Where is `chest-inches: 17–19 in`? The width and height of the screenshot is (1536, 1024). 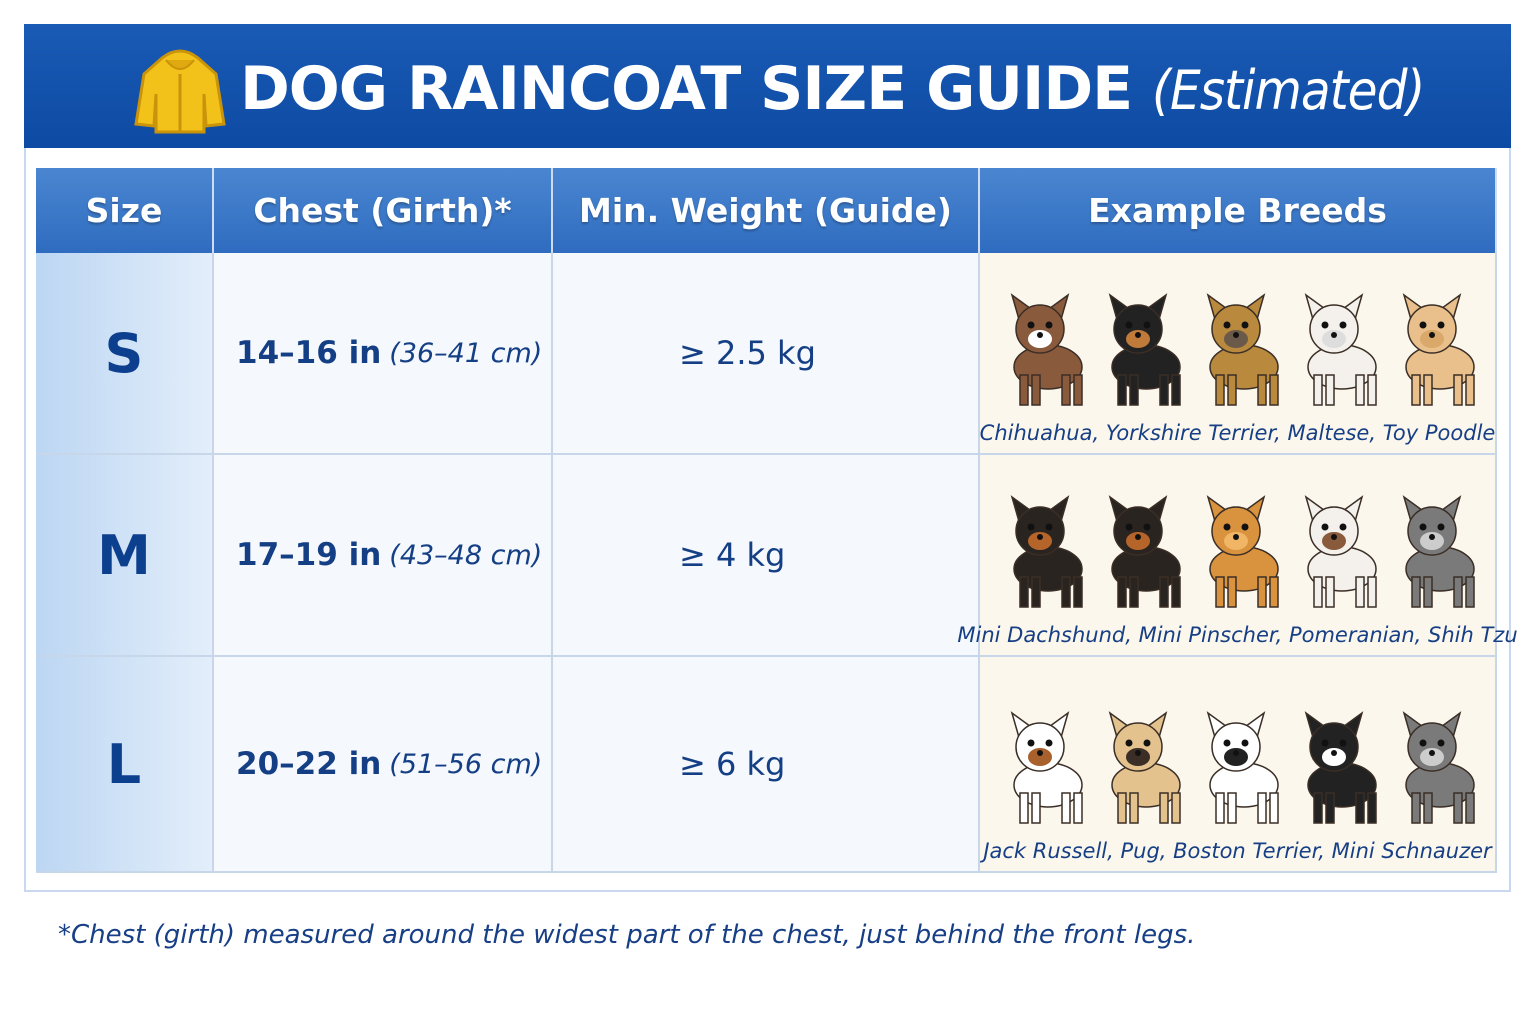
chest-inches: 17–19 in is located at coordinates (309, 555).